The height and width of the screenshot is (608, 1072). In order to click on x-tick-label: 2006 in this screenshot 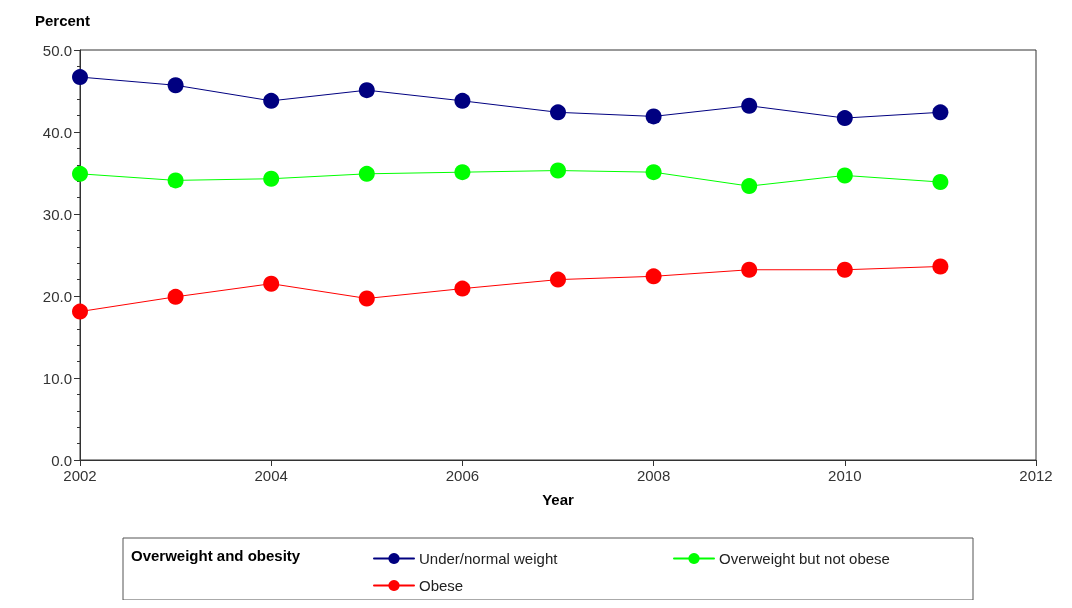, I will do `click(462, 475)`.